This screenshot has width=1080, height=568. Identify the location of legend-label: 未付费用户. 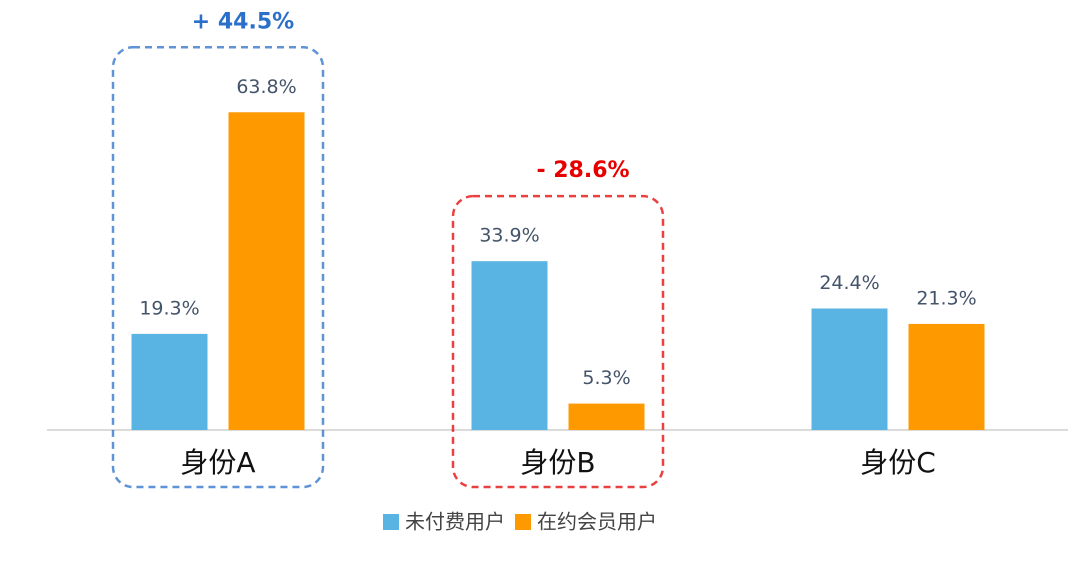
(455, 522).